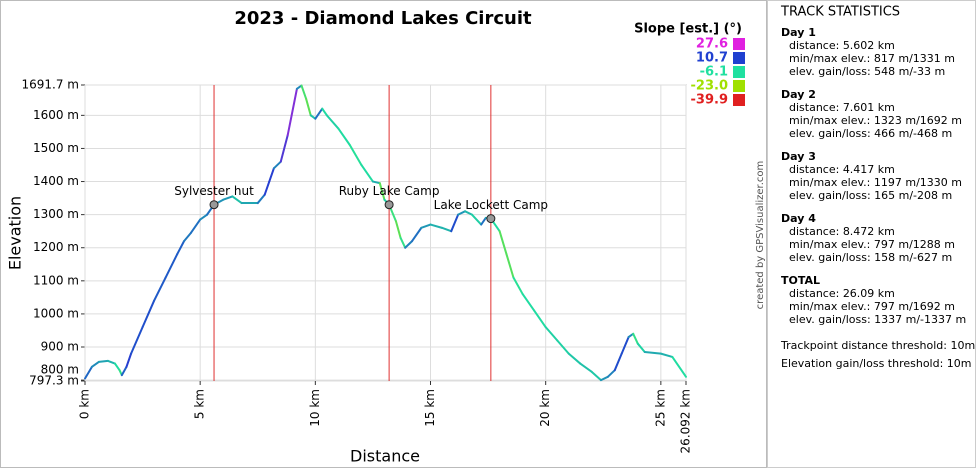 This screenshot has height=469, width=977. I want to click on waypoint-marker, so click(491, 219).